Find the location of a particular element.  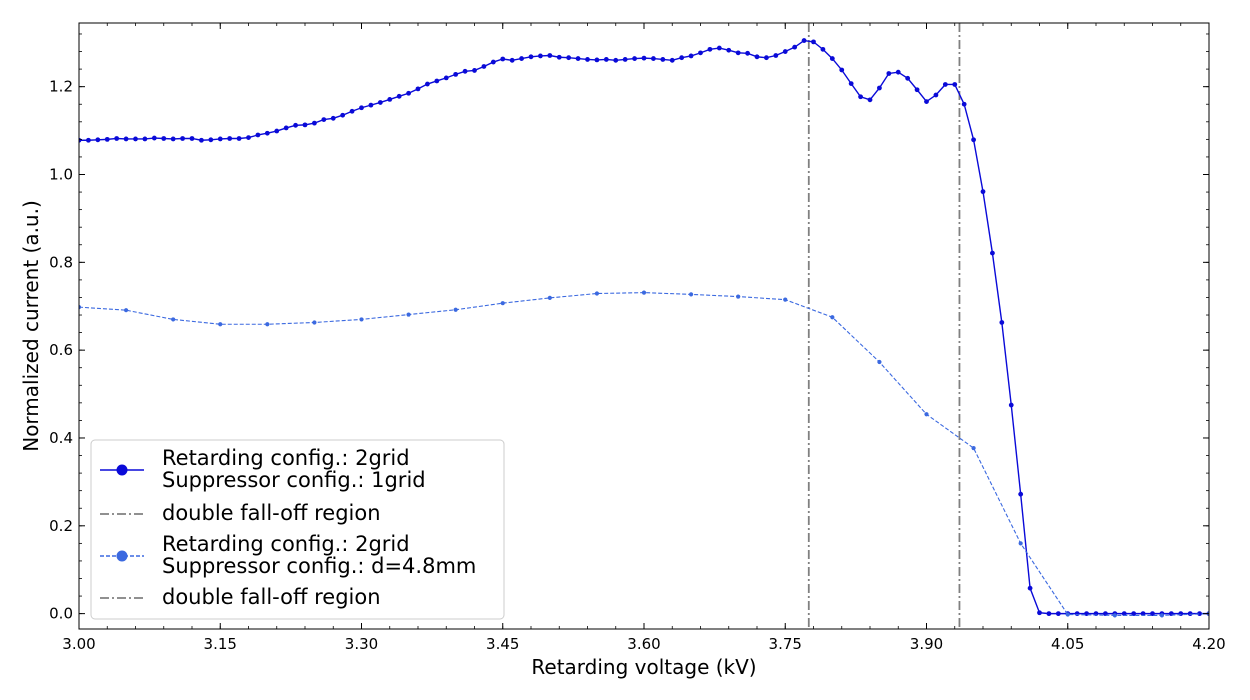

y-tick-label: 0.2 is located at coordinates (61, 526).